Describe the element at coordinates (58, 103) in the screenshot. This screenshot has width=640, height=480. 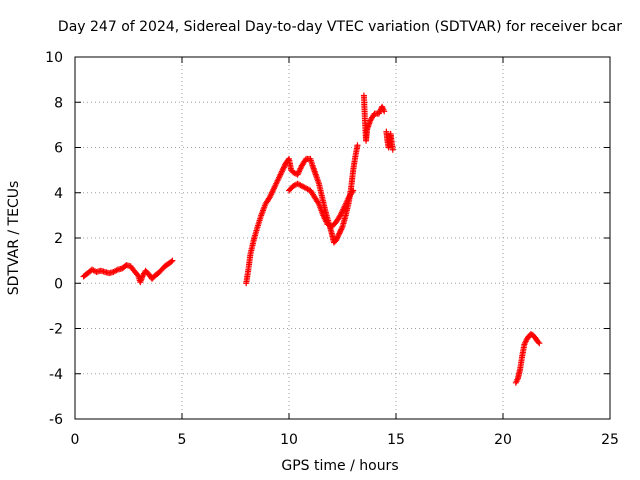
I see `y-tick-label: 8` at that location.